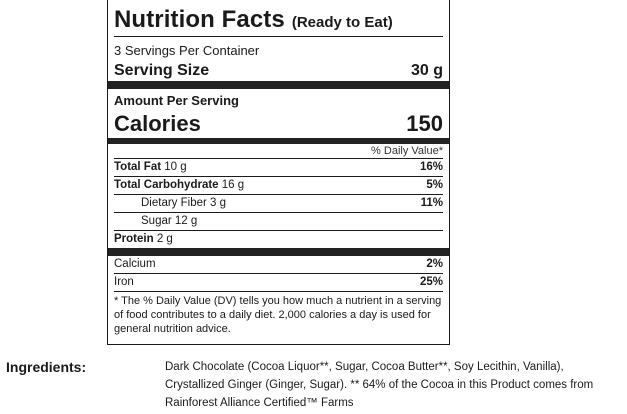  What do you see at coordinates (278, 141) in the screenshot?
I see `medium-divider` at bounding box center [278, 141].